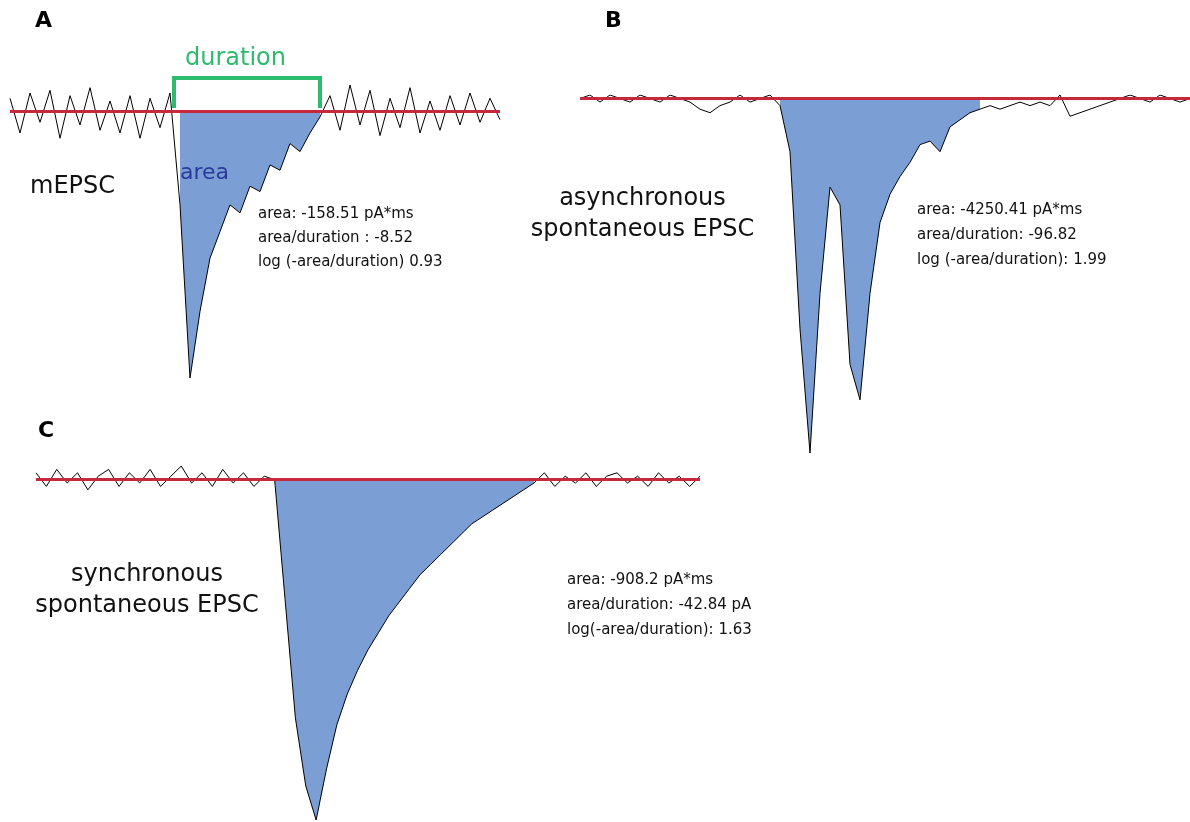 The image size is (1190, 822). I want to click on annotation: log (-area/duration): 1.99, so click(1012, 260).